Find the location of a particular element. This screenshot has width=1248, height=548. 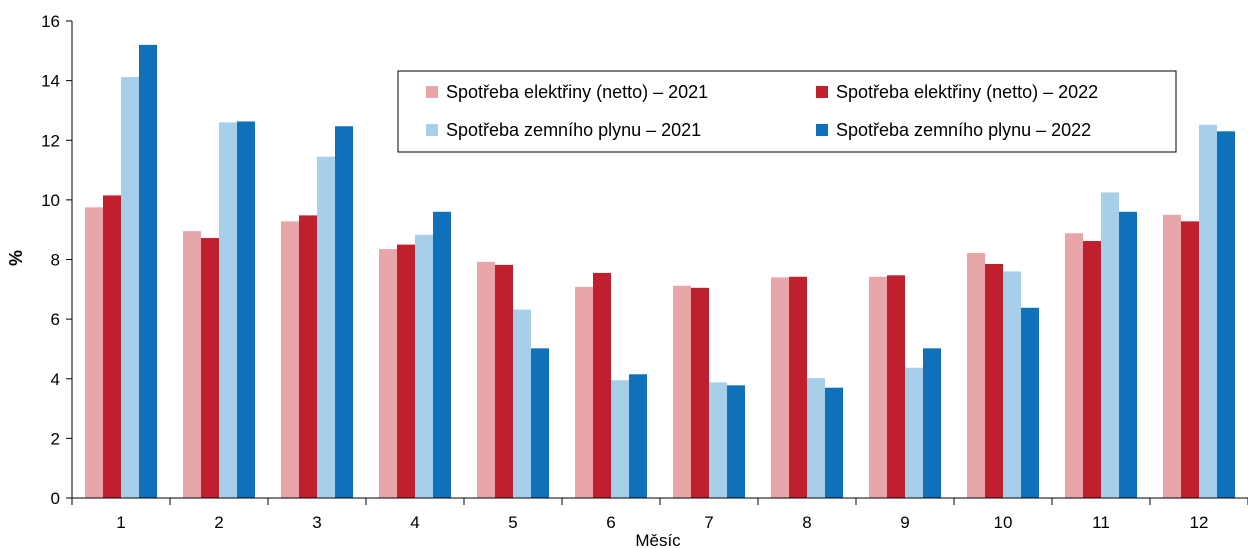

bar-s4-m7 is located at coordinates (736, 441).